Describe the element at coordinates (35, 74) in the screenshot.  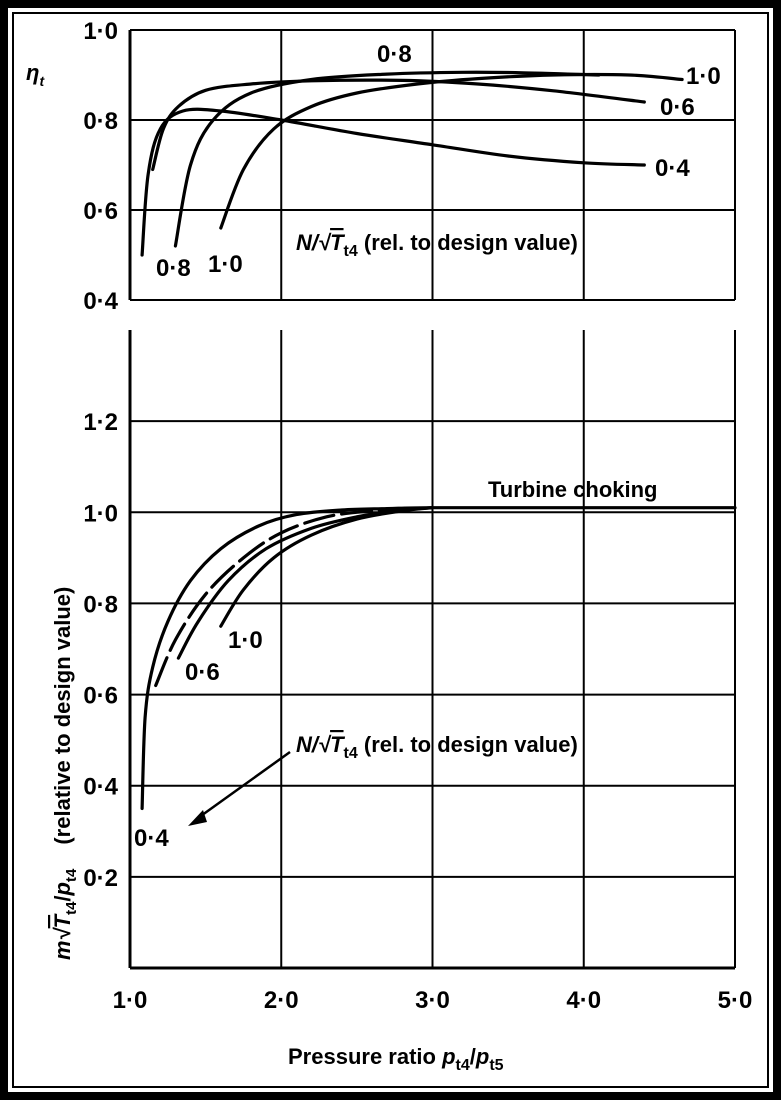
I see `top-y-axis-label: ηt` at that location.